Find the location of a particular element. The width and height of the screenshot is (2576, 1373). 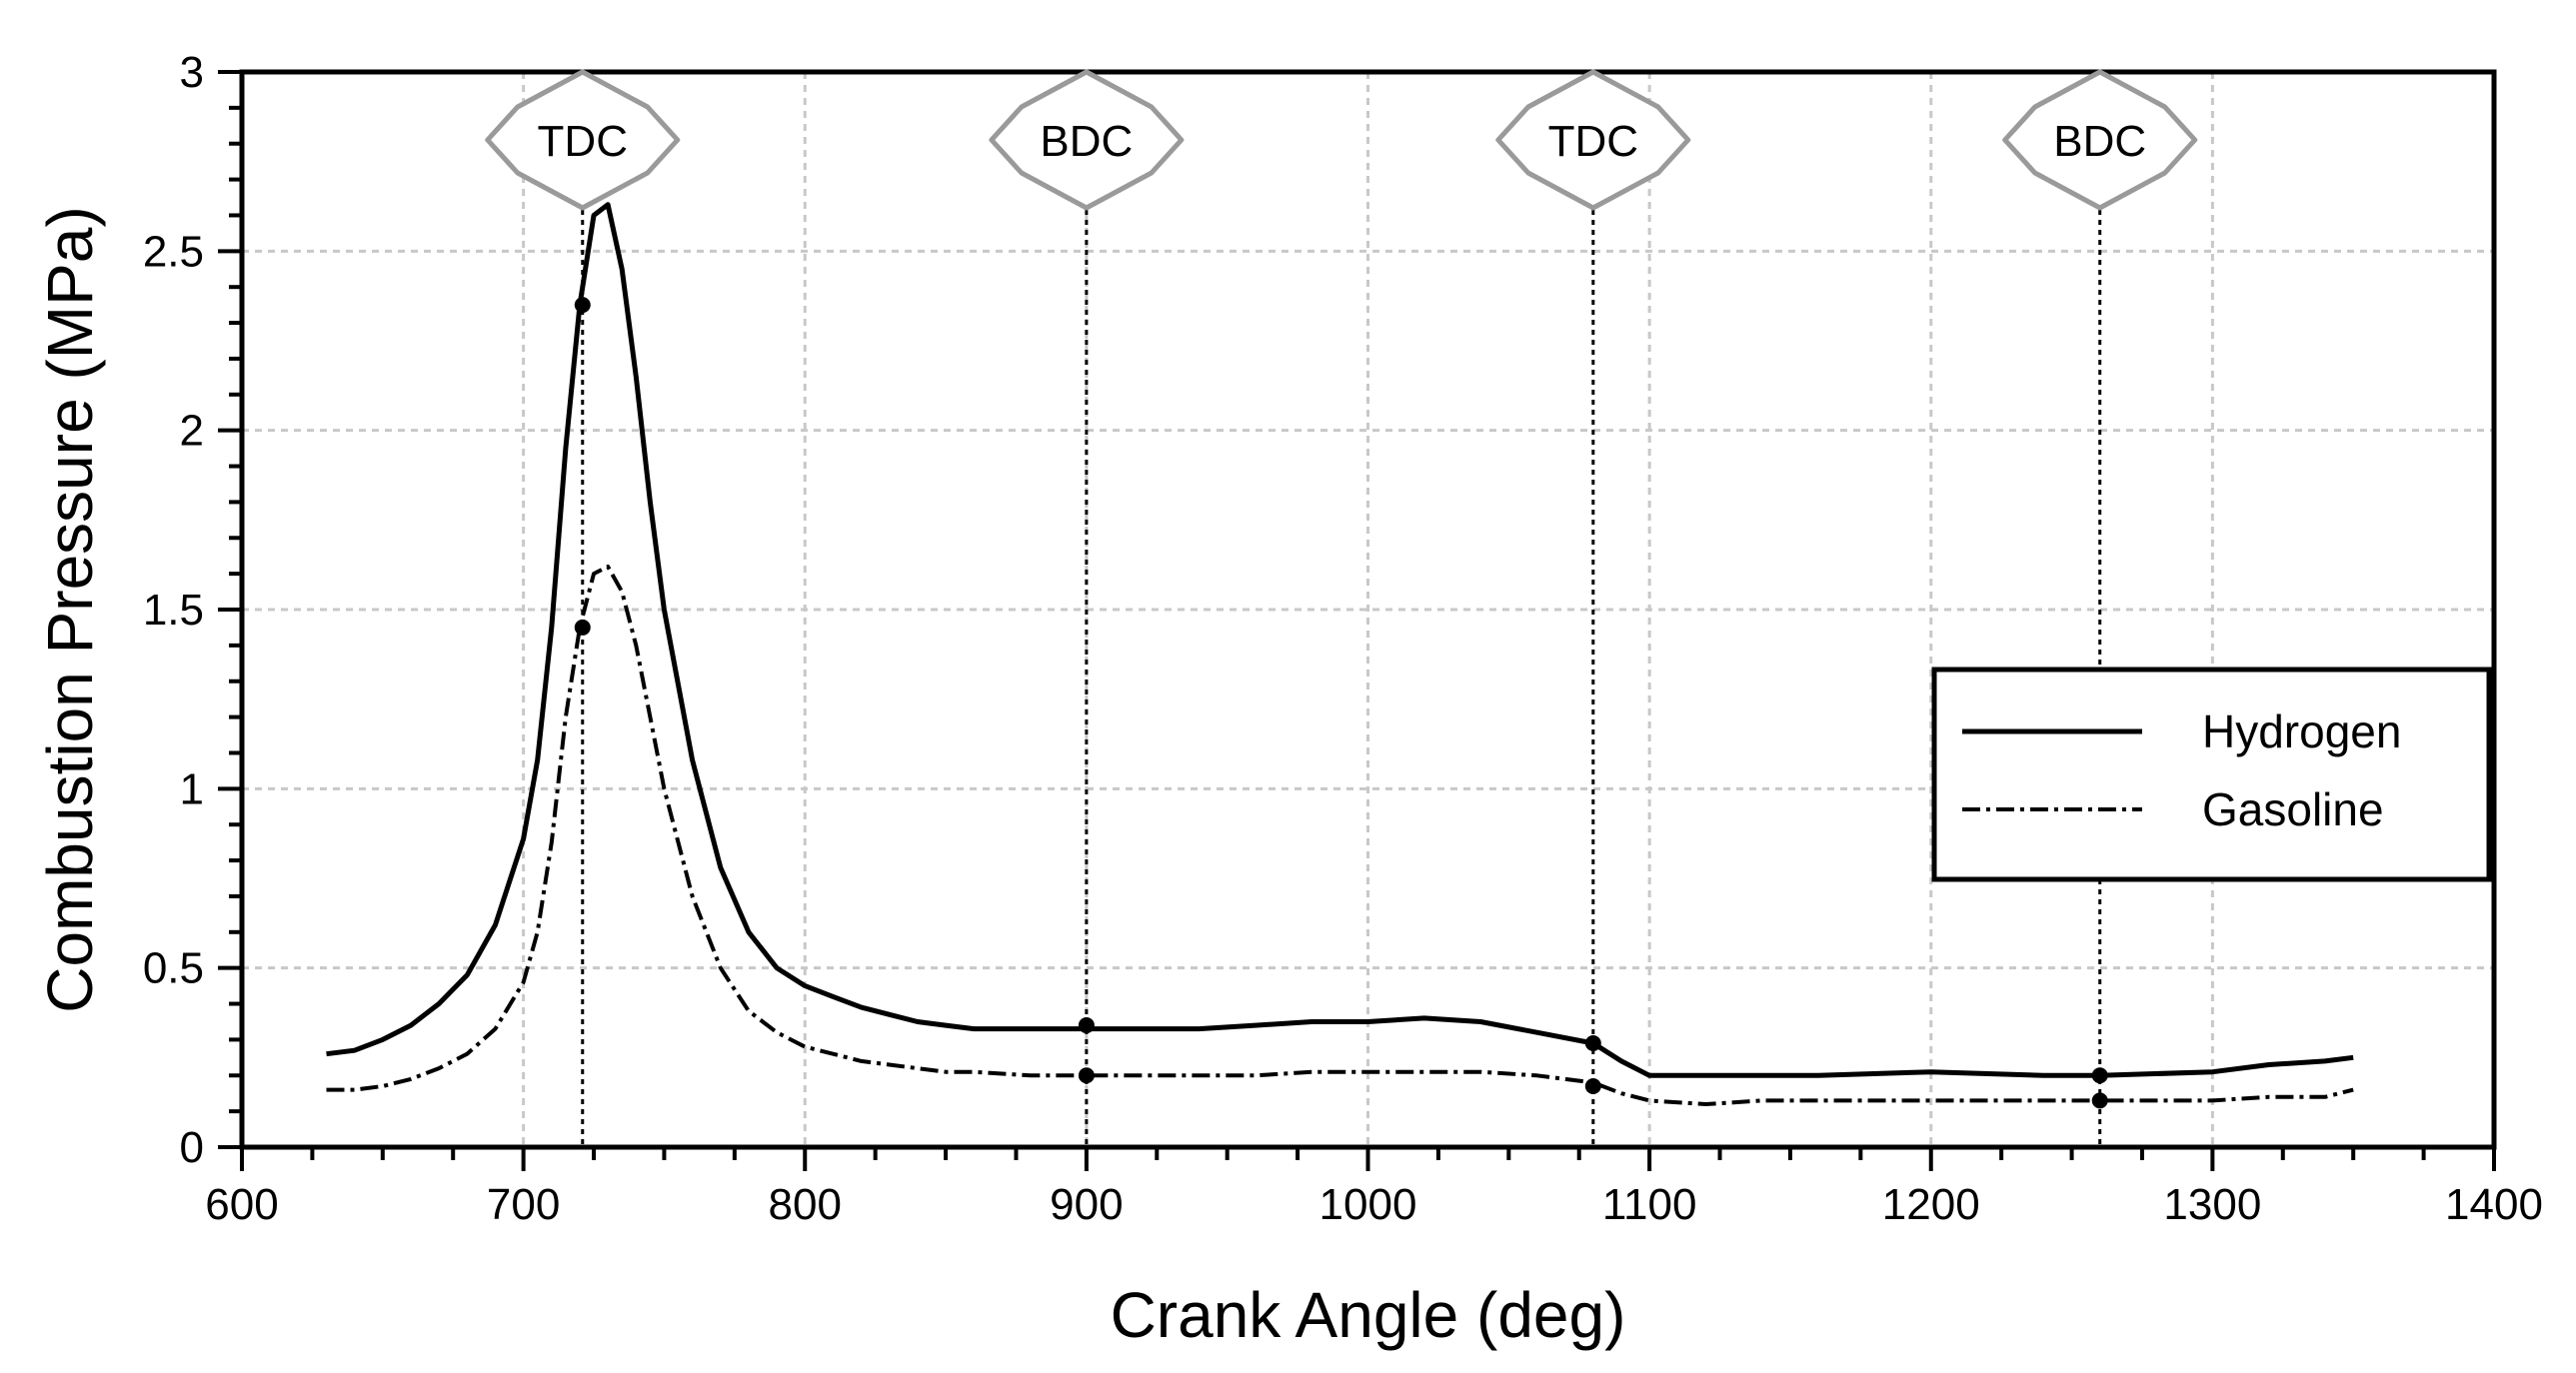

x-tick-label: 1200 is located at coordinates (1931, 1204).